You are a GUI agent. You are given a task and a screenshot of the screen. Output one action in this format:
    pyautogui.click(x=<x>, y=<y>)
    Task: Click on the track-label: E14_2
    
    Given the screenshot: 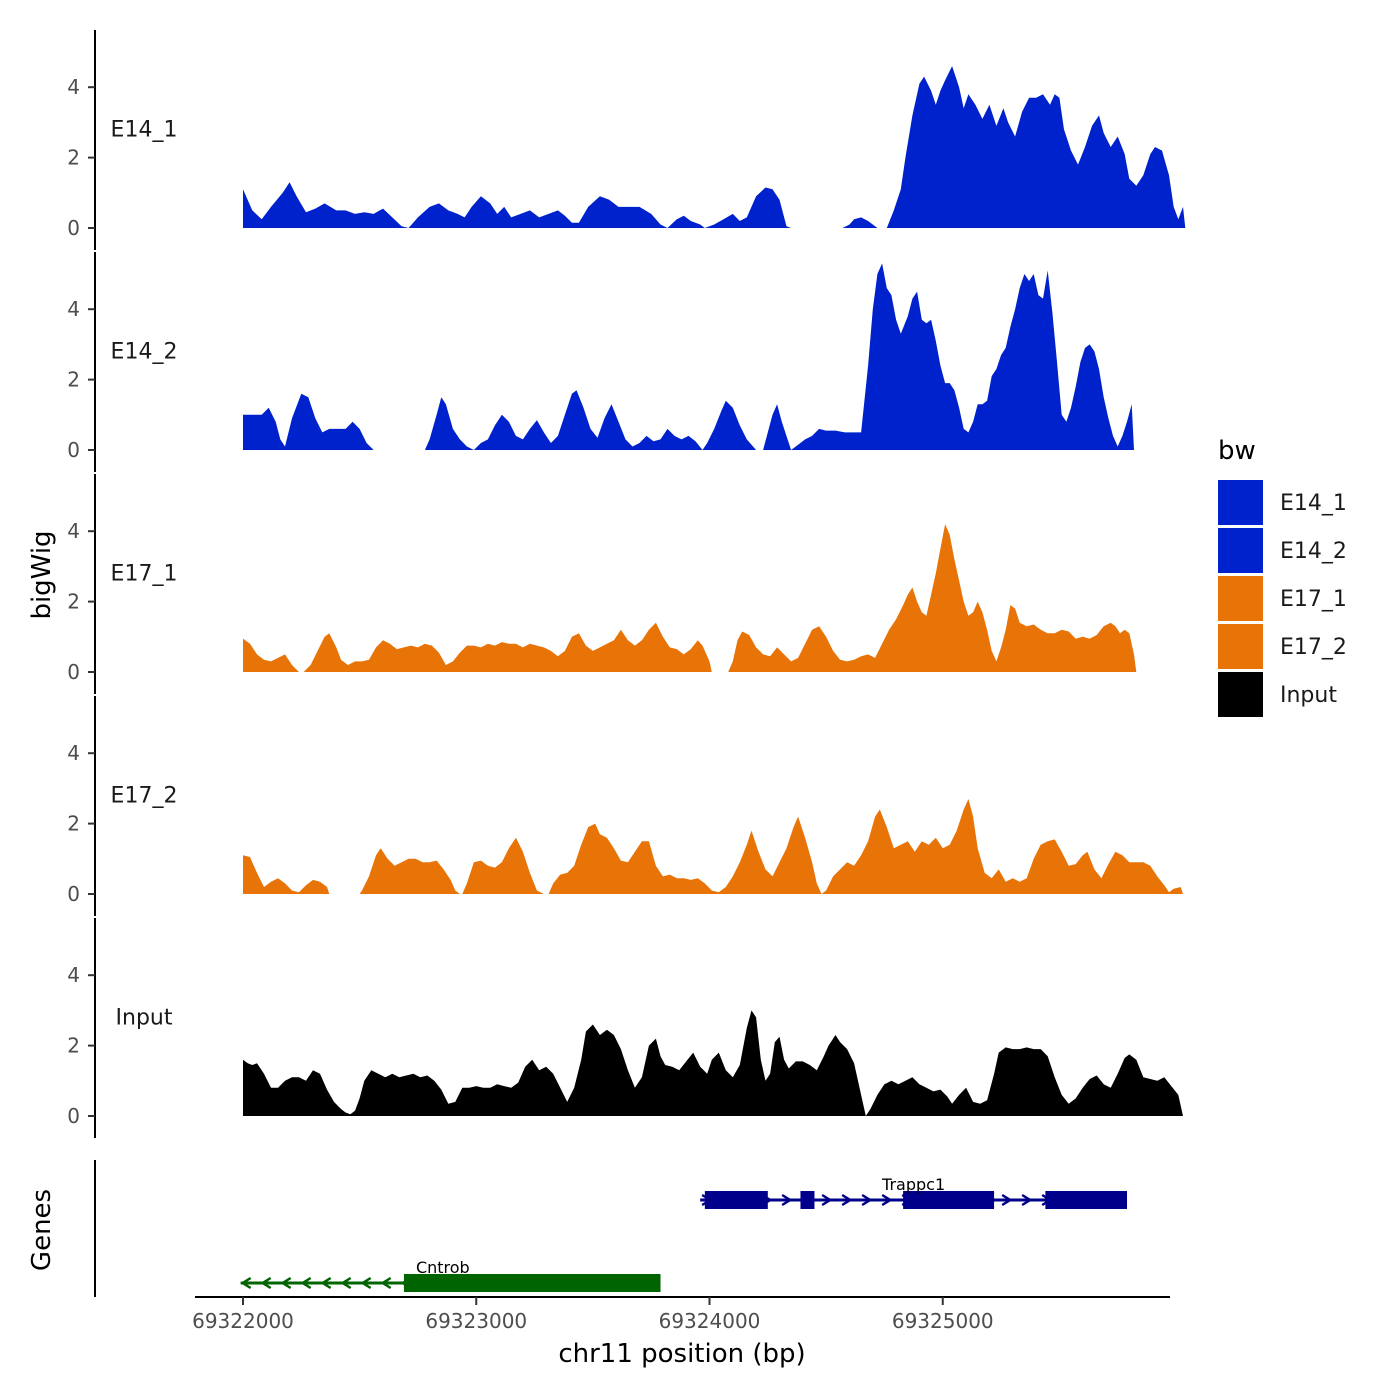 What is the action you would take?
    pyautogui.click(x=144, y=351)
    